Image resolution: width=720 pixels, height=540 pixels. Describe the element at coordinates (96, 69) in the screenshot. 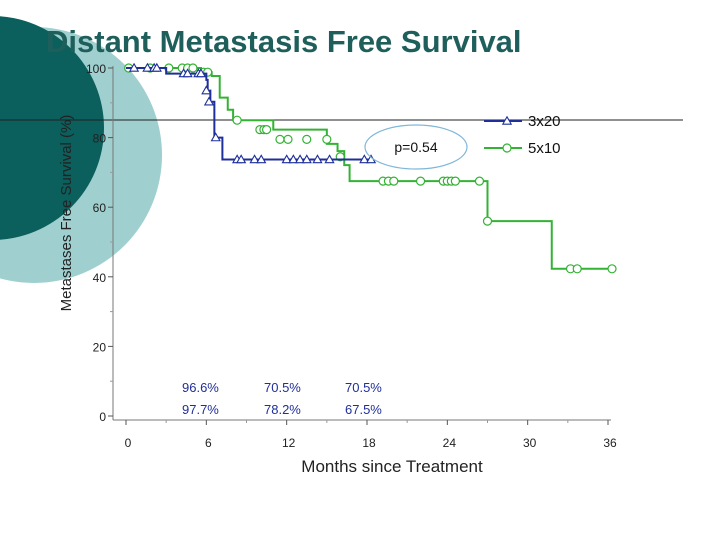

I see `y-tick-label: 100` at that location.